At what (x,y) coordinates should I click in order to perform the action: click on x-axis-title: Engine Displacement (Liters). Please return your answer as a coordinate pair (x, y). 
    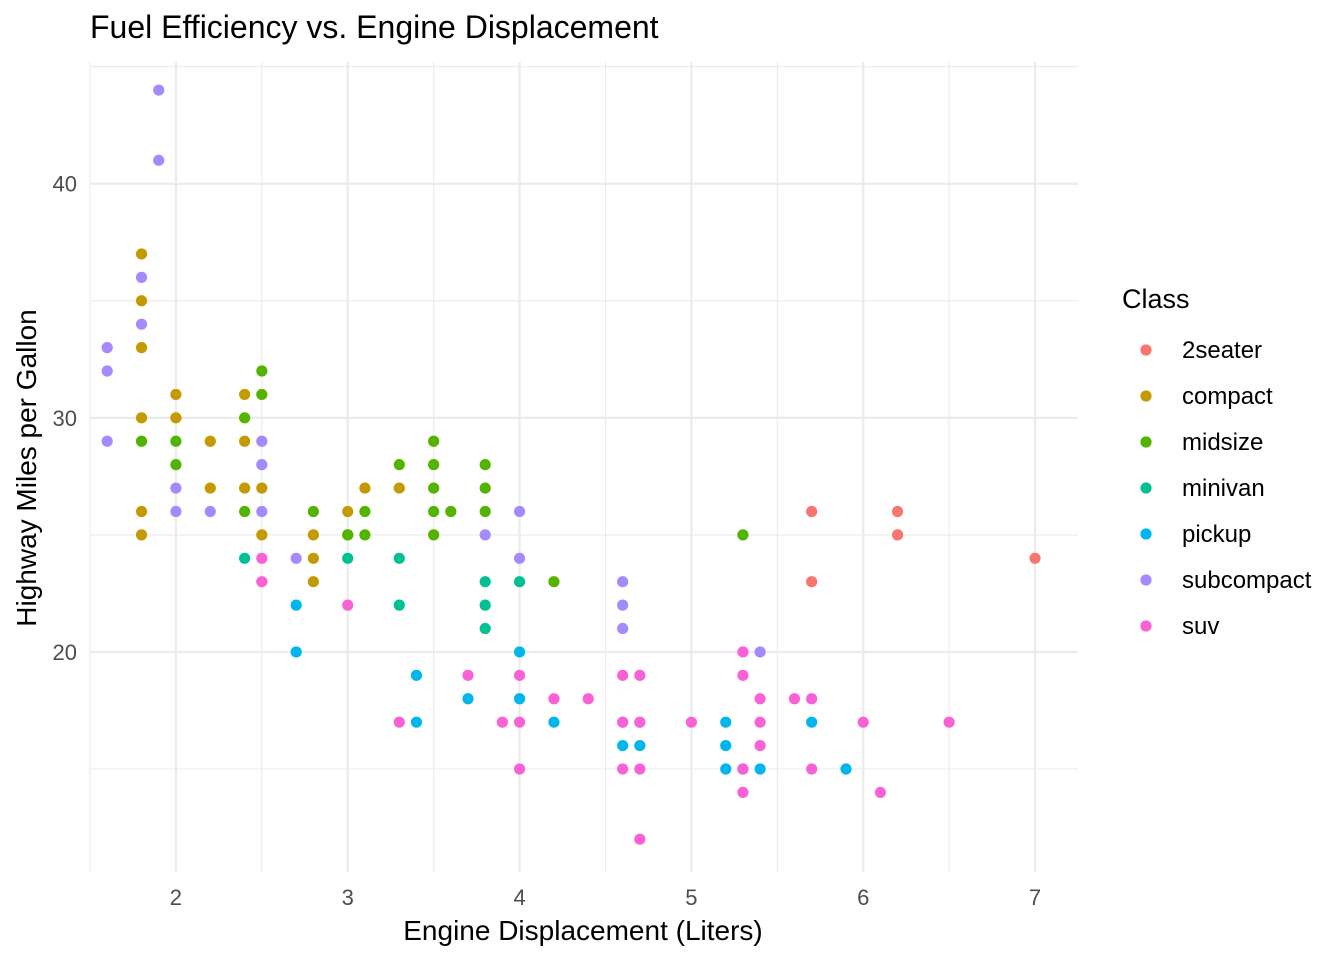
    Looking at the image, I should click on (583, 930).